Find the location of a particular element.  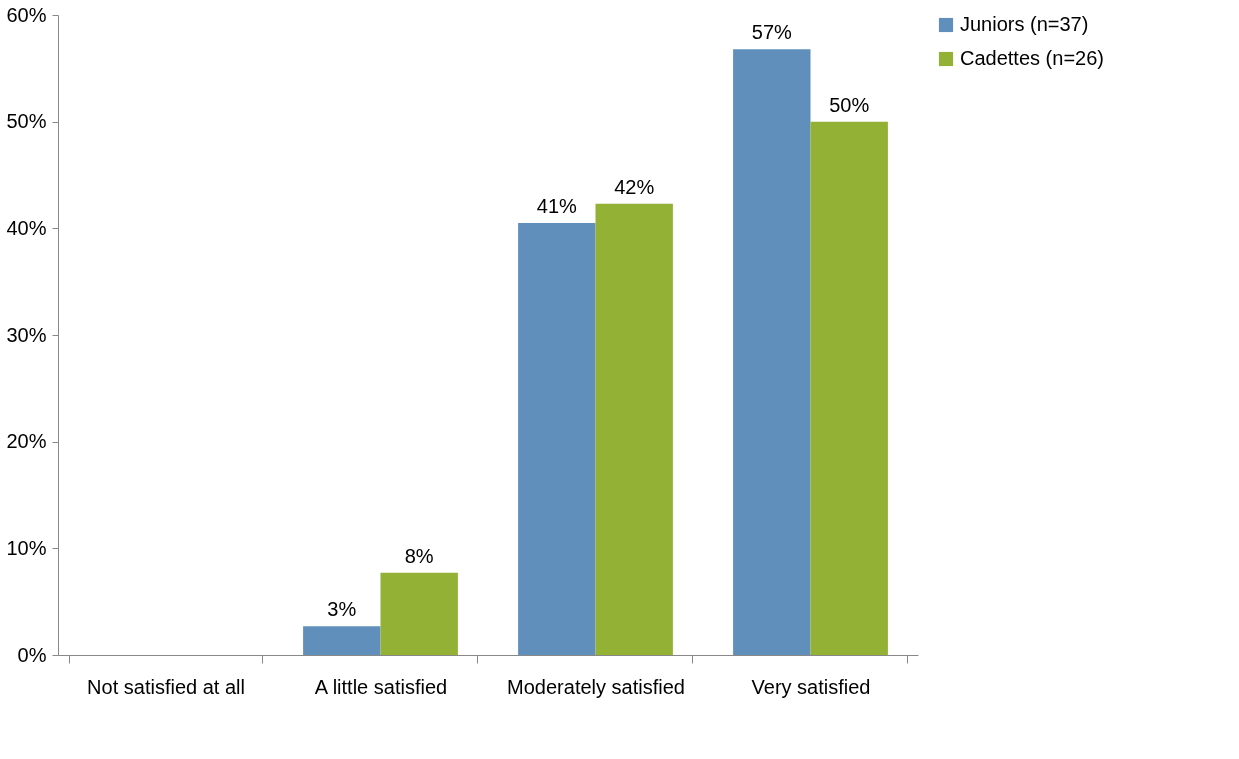

y-tick-label: 60% is located at coordinates (26, 14).